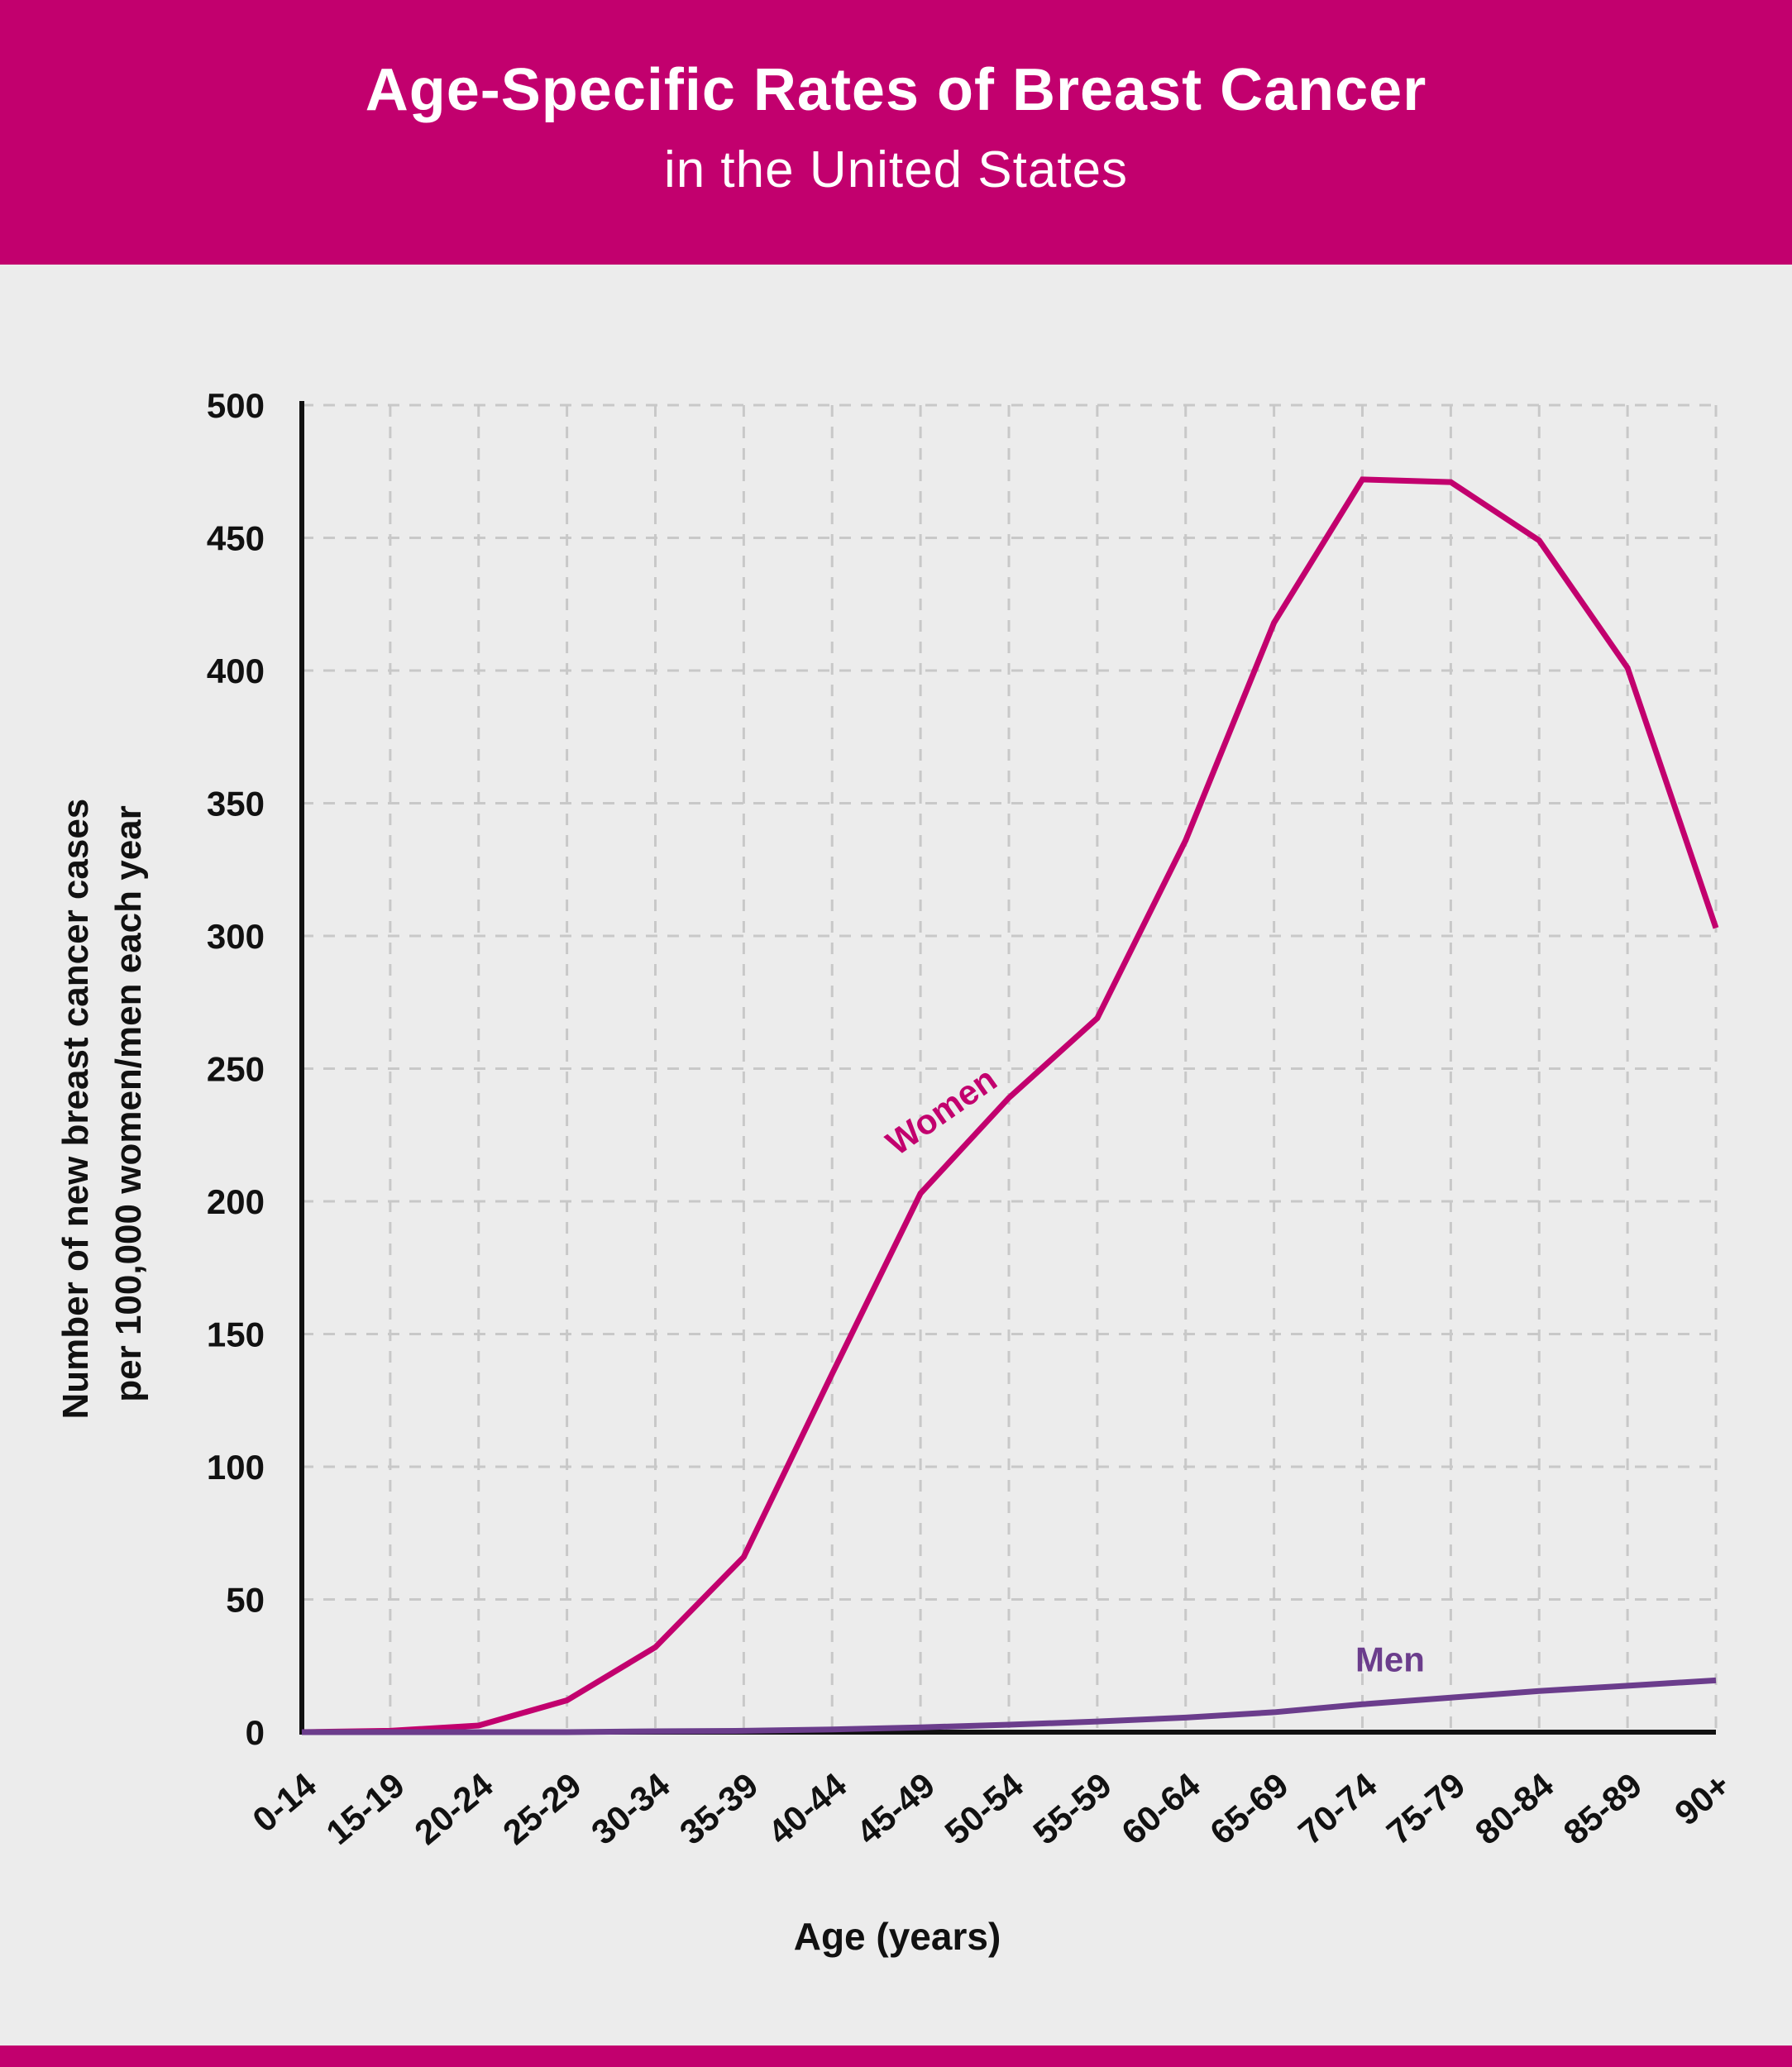 The image size is (1792, 2067). What do you see at coordinates (984, 1808) in the screenshot?
I see `x-tick-50-54: 50-54` at bounding box center [984, 1808].